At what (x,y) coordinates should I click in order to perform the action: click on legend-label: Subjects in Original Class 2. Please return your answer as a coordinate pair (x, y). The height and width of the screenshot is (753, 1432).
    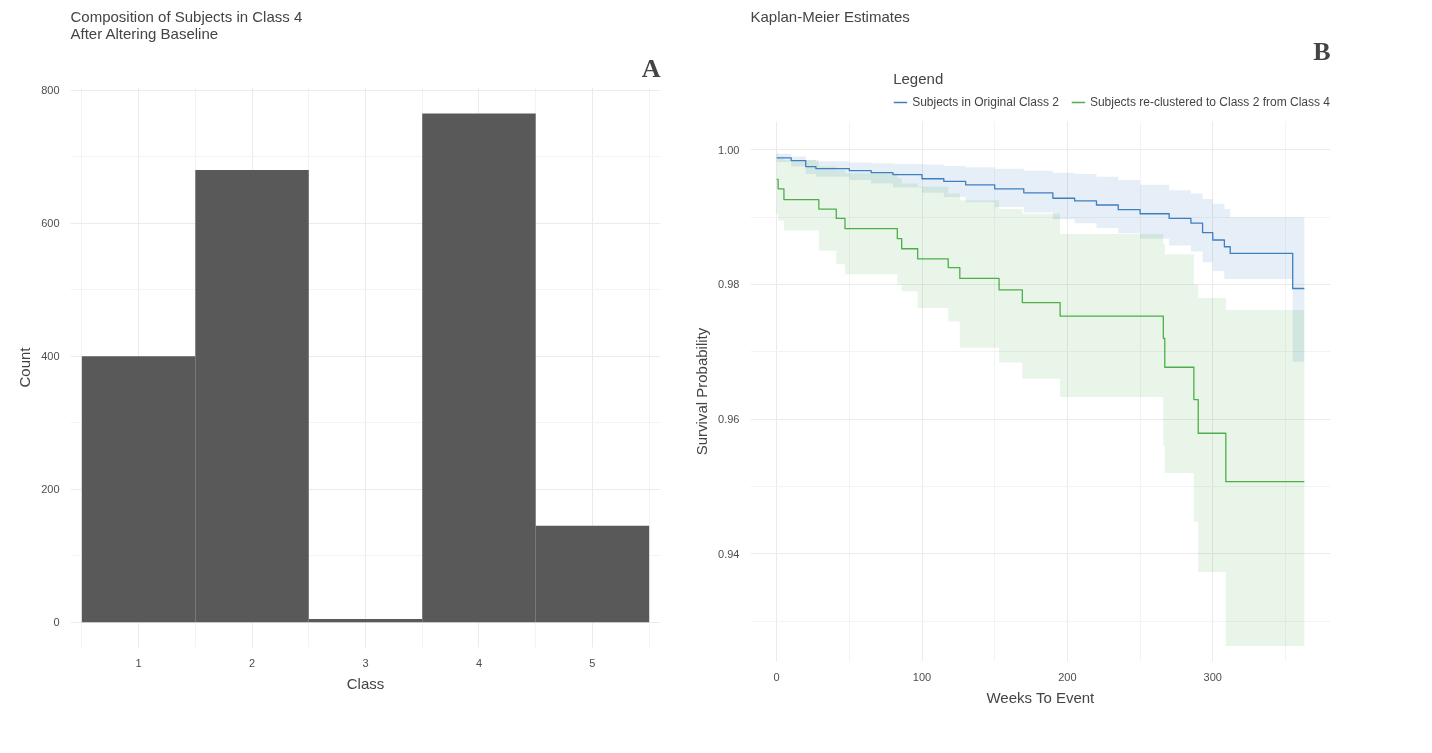
    Looking at the image, I should click on (985, 102).